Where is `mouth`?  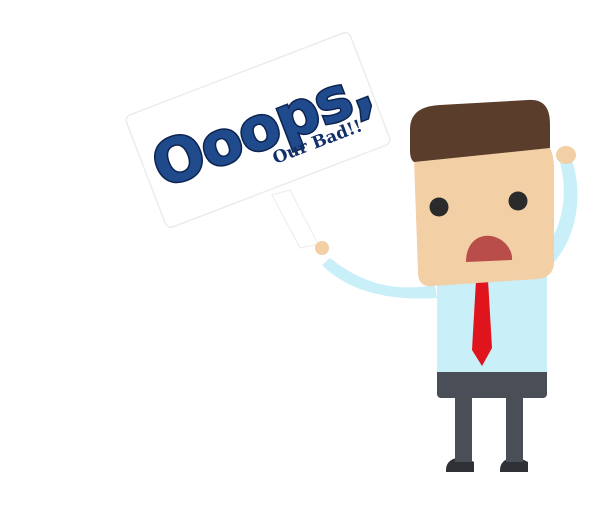 mouth is located at coordinates (489, 248).